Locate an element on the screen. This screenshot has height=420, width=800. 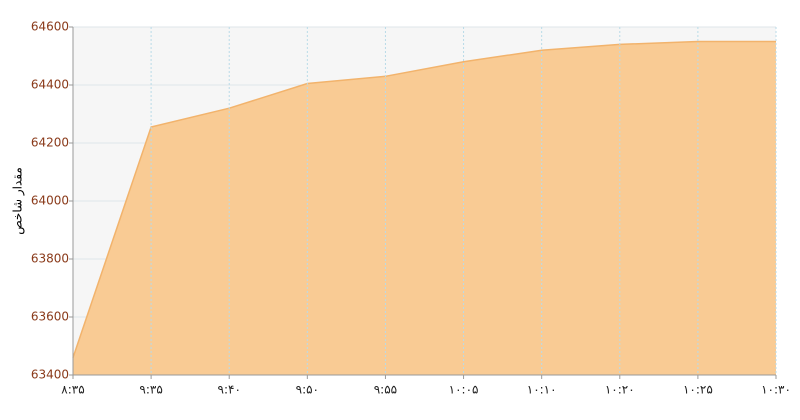
y-axis-label: مقدار شاخص is located at coordinates (18, 201).